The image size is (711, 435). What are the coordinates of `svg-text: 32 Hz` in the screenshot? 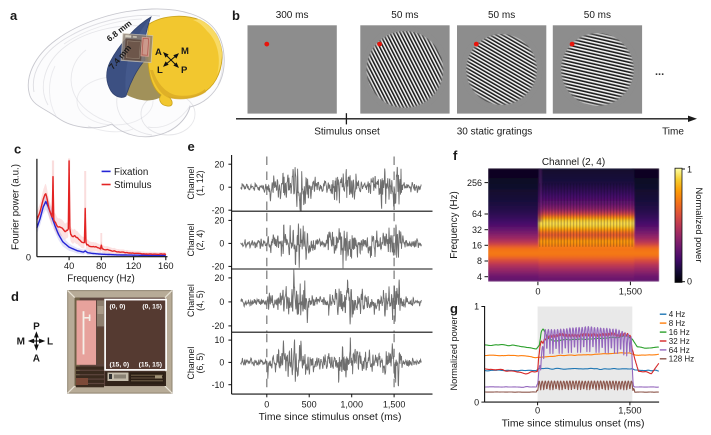 It's located at (679, 341).